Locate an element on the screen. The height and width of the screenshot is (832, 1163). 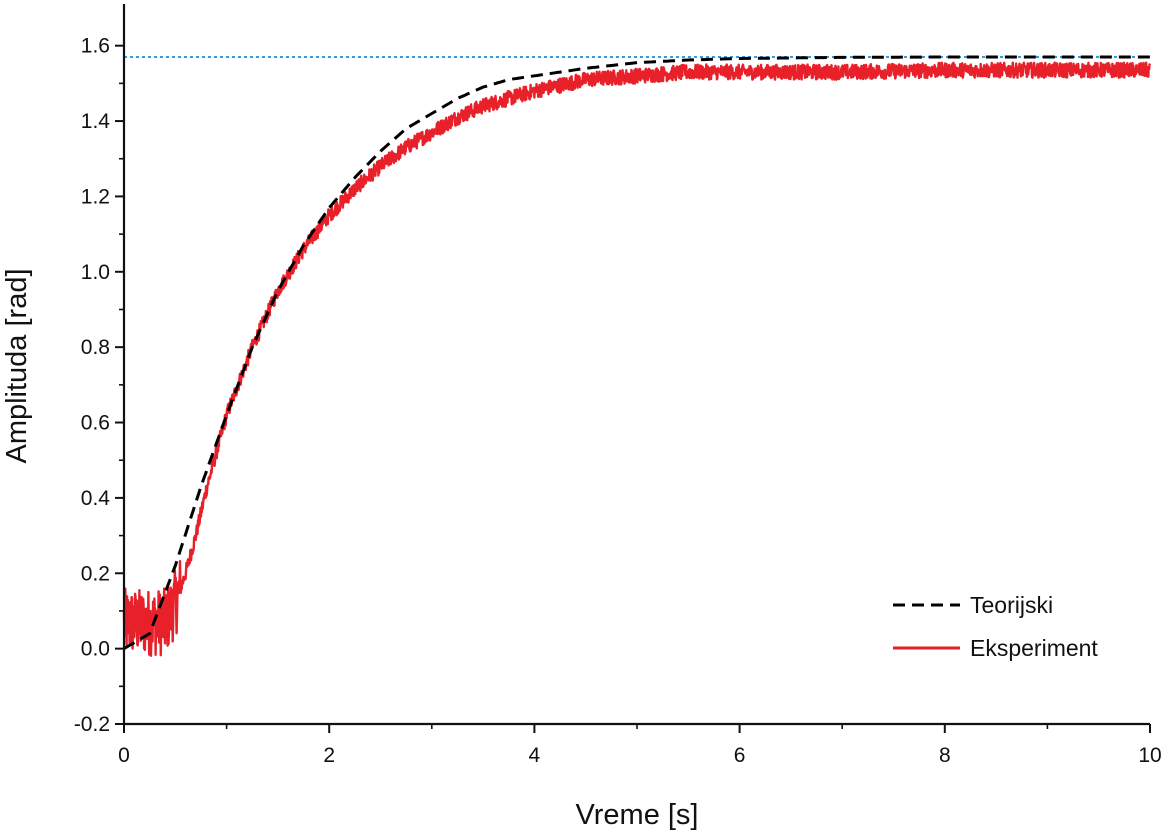
y-tick-label: 1.0 is located at coordinates (95, 272).